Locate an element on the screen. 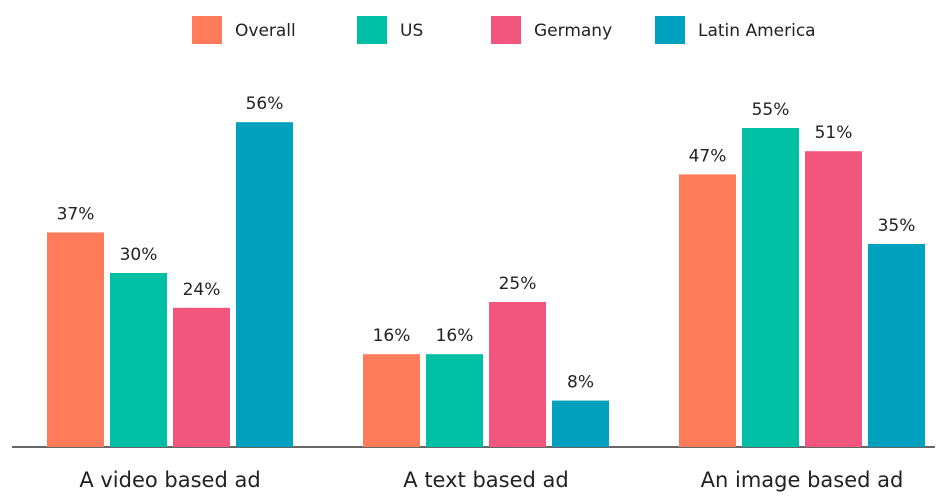 This screenshot has width=945, height=498. legend-label: Latin America is located at coordinates (757, 31).